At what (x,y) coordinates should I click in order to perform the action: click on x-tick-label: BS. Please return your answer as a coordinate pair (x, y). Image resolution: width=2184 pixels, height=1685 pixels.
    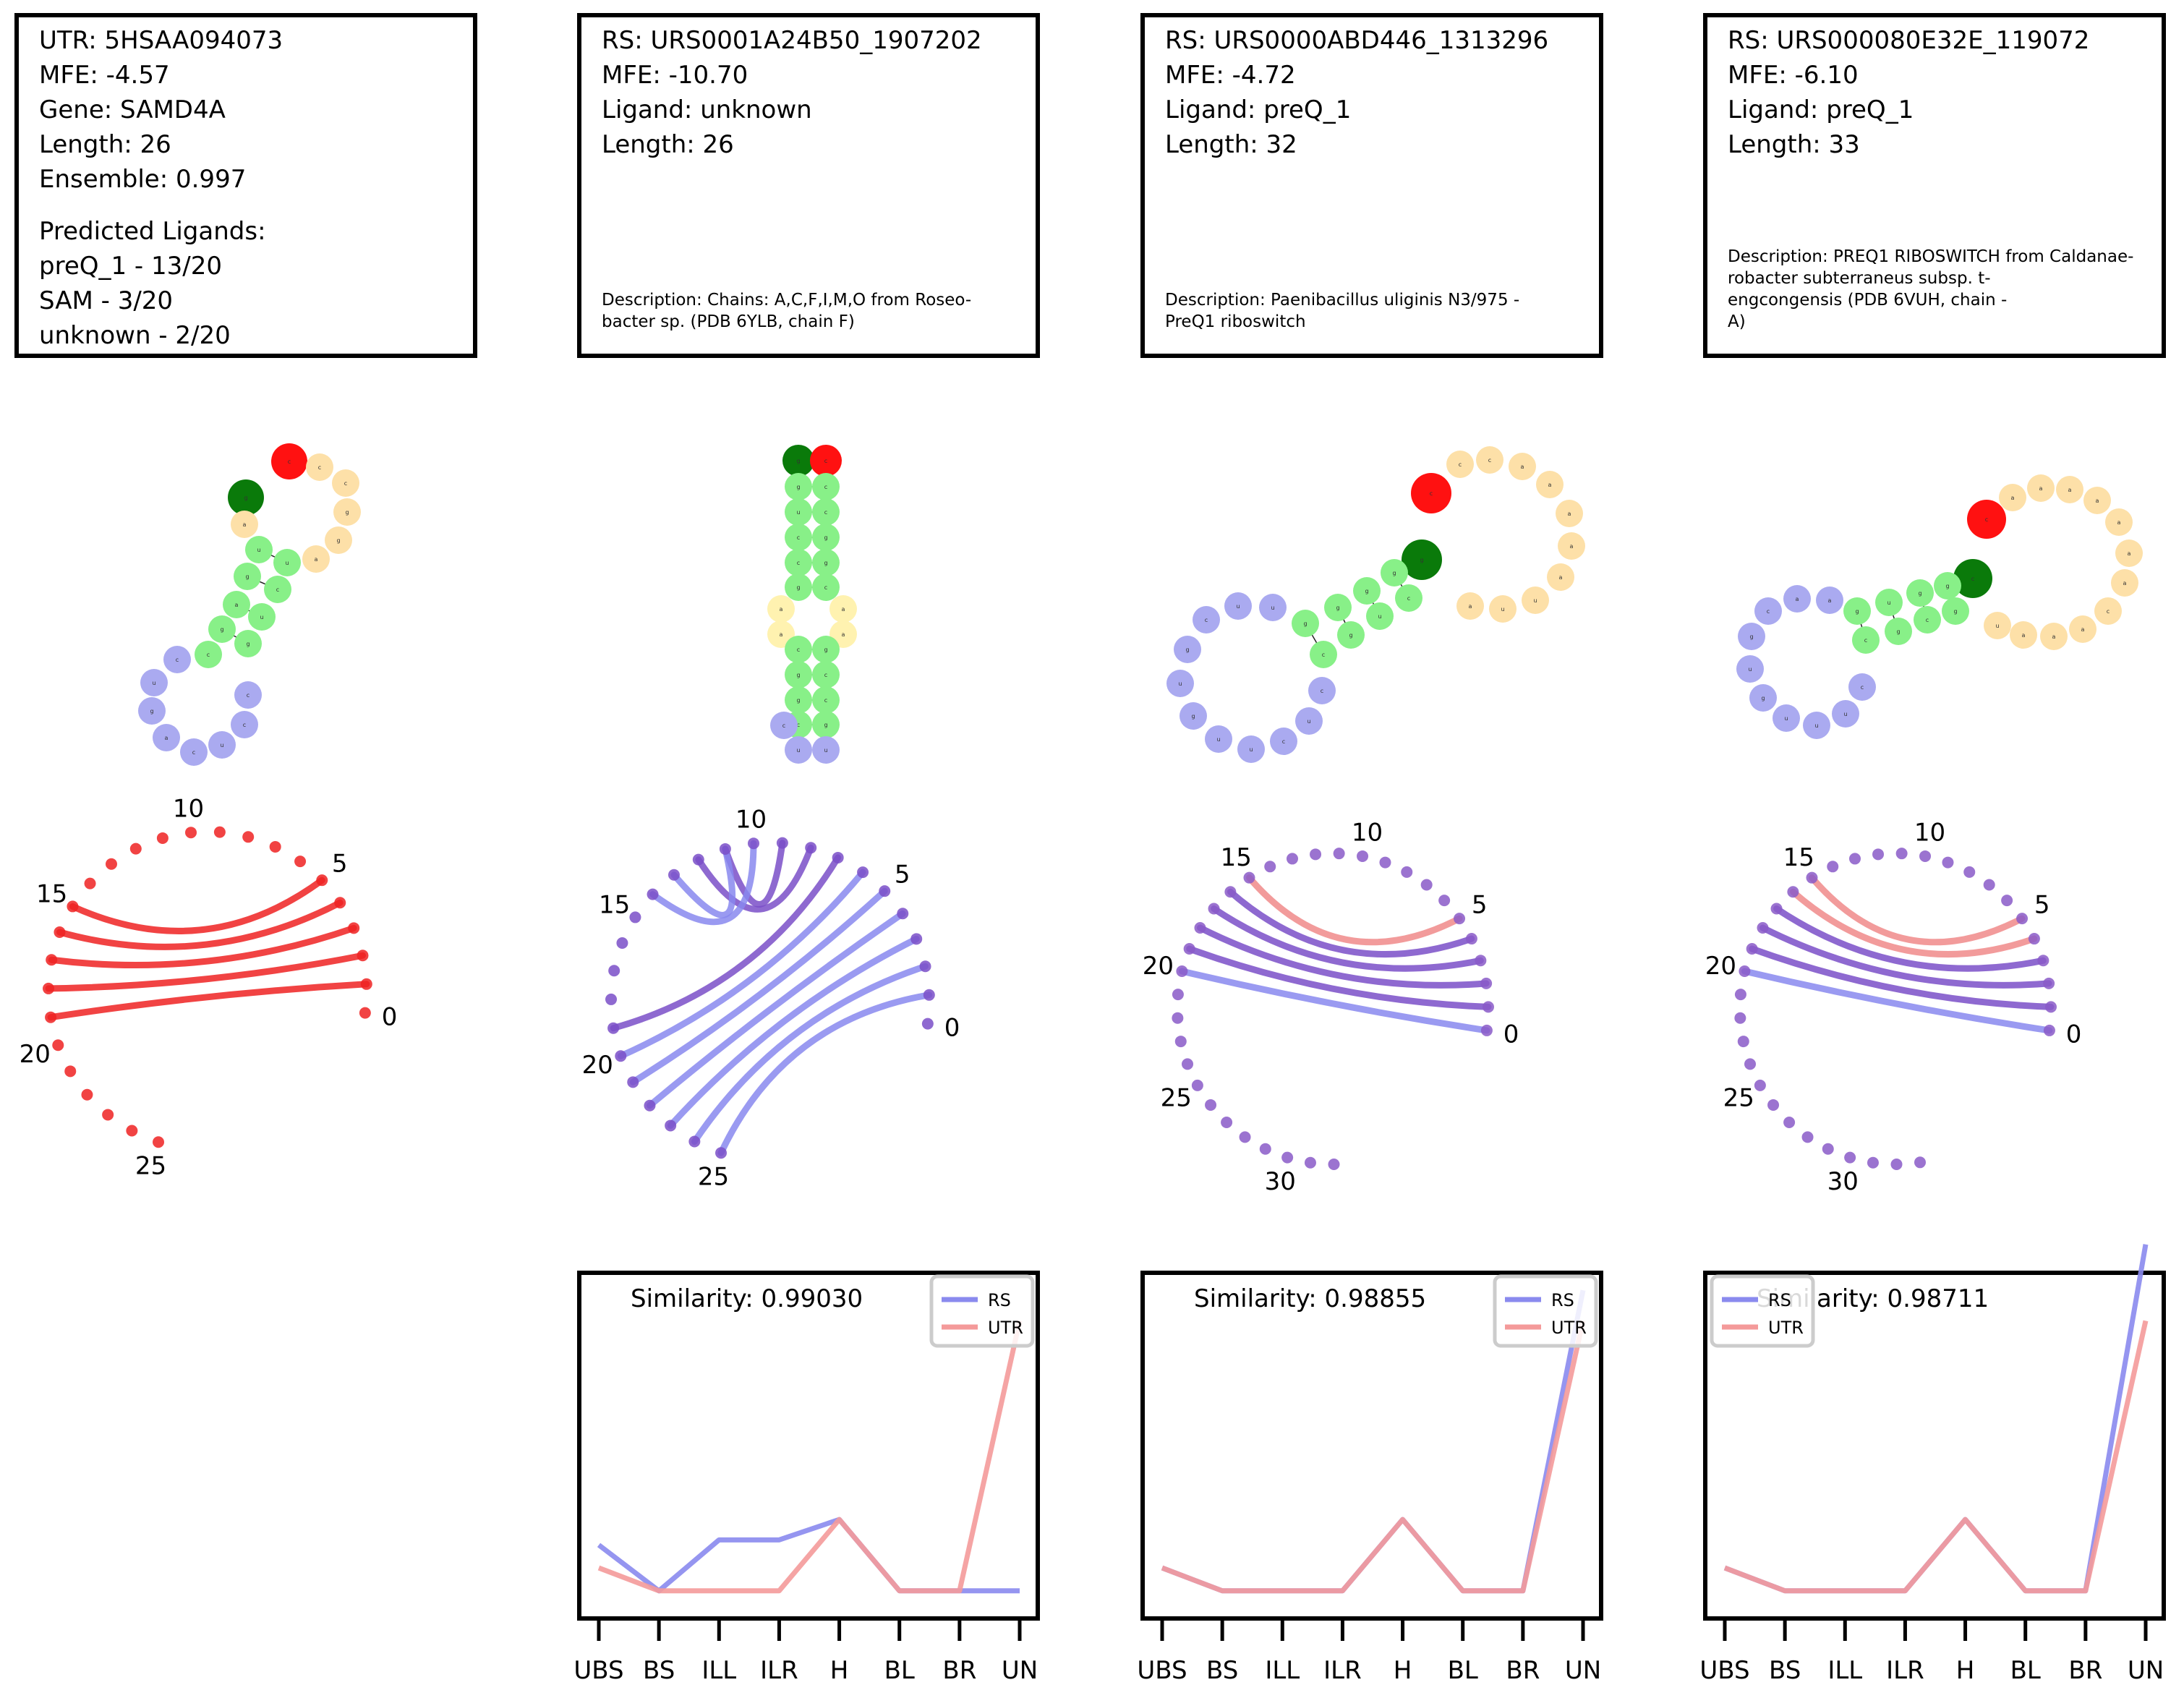
    Looking at the image, I should click on (659, 1670).